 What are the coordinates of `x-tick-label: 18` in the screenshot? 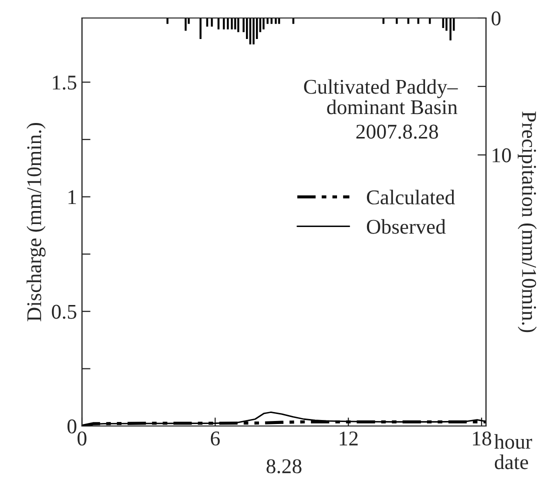 It's located at (482, 438).